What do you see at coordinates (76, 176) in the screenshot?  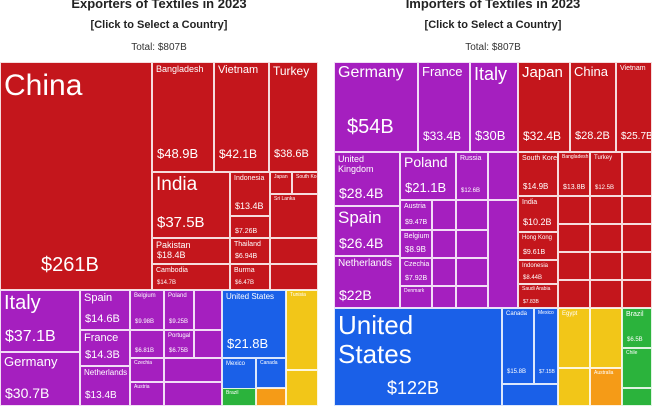 I see `exporters-tile-china: China $261B` at bounding box center [76, 176].